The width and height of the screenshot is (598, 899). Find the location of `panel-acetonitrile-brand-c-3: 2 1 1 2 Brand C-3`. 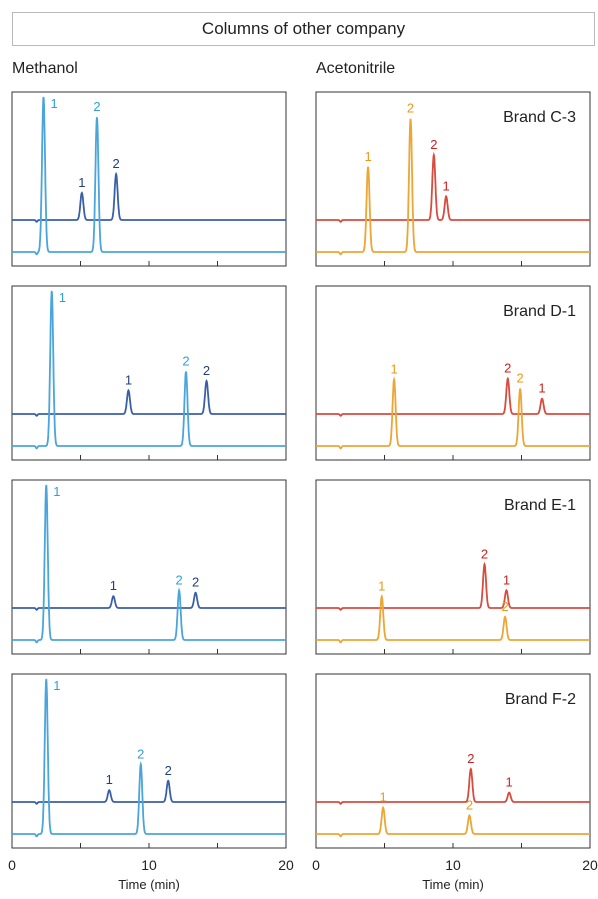

panel-acetonitrile-brand-c-3: 2 1 1 2 Brand C-3 is located at coordinates (453, 179).